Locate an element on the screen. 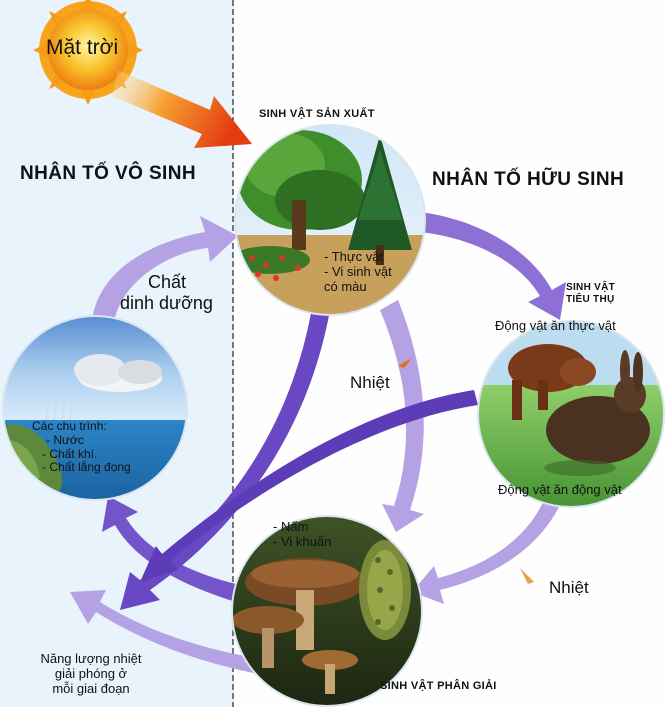  decomposer-items: - Nấm - Vi khuẩn is located at coordinates (302, 534).